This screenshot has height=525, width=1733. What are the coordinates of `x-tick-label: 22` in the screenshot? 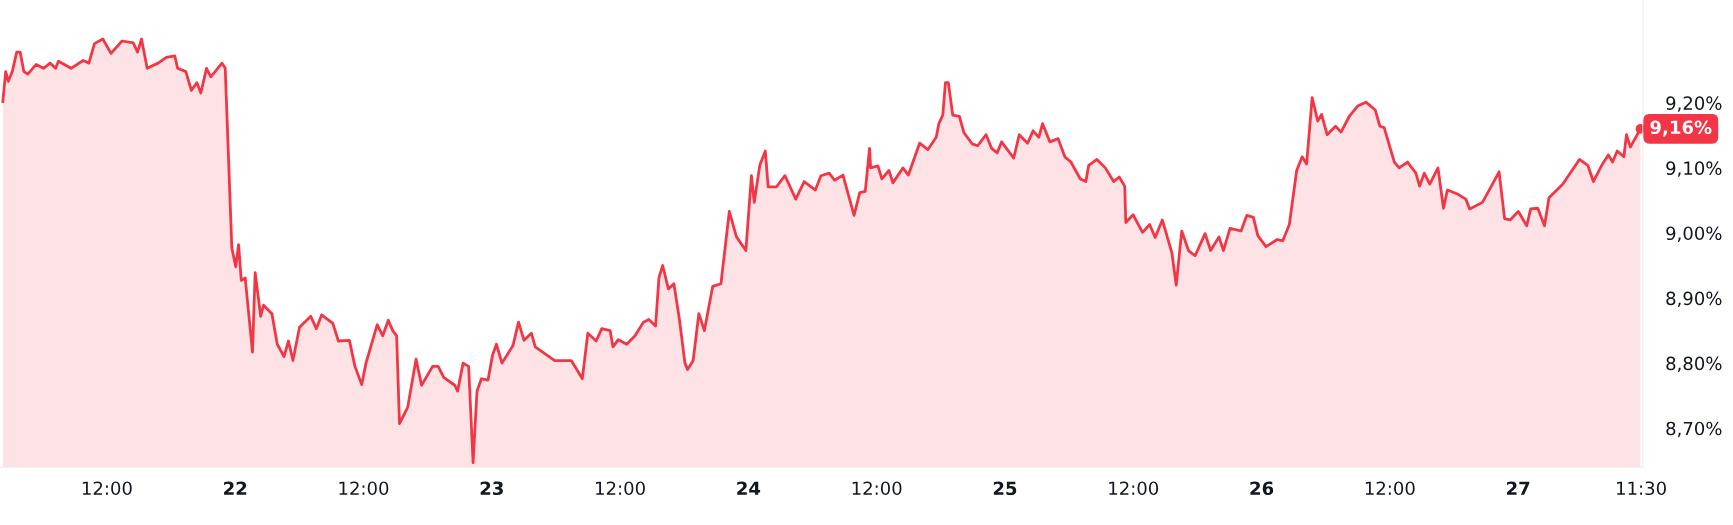 It's located at (235, 488).